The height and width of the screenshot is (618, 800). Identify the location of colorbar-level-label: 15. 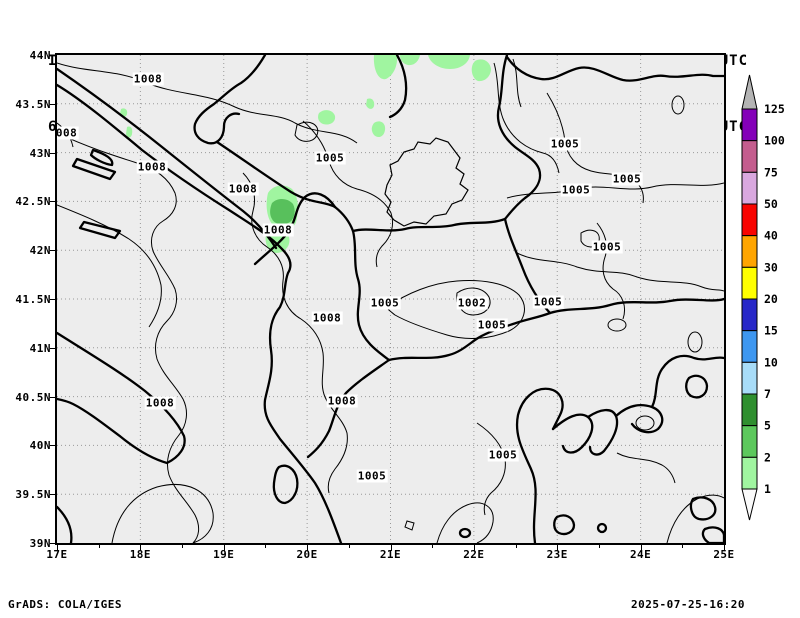
(771, 331).